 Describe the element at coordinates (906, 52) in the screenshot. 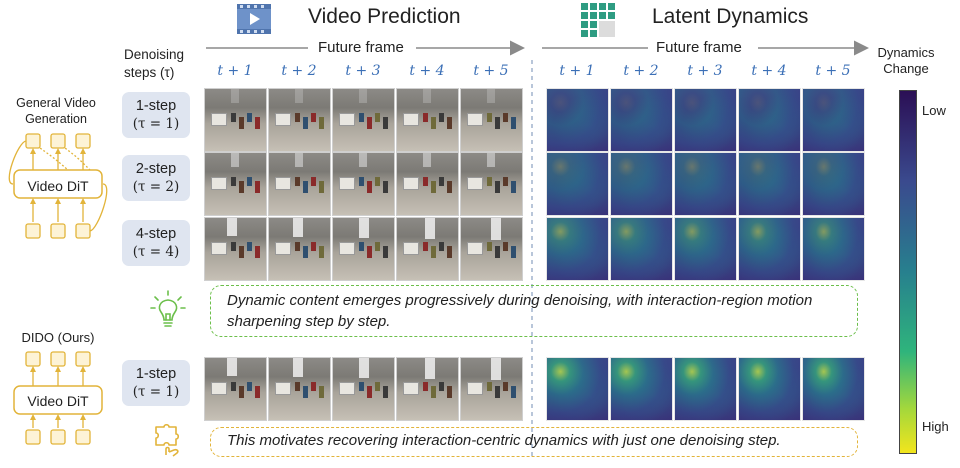

I see `dynamics-change-line1: Dynamics` at that location.